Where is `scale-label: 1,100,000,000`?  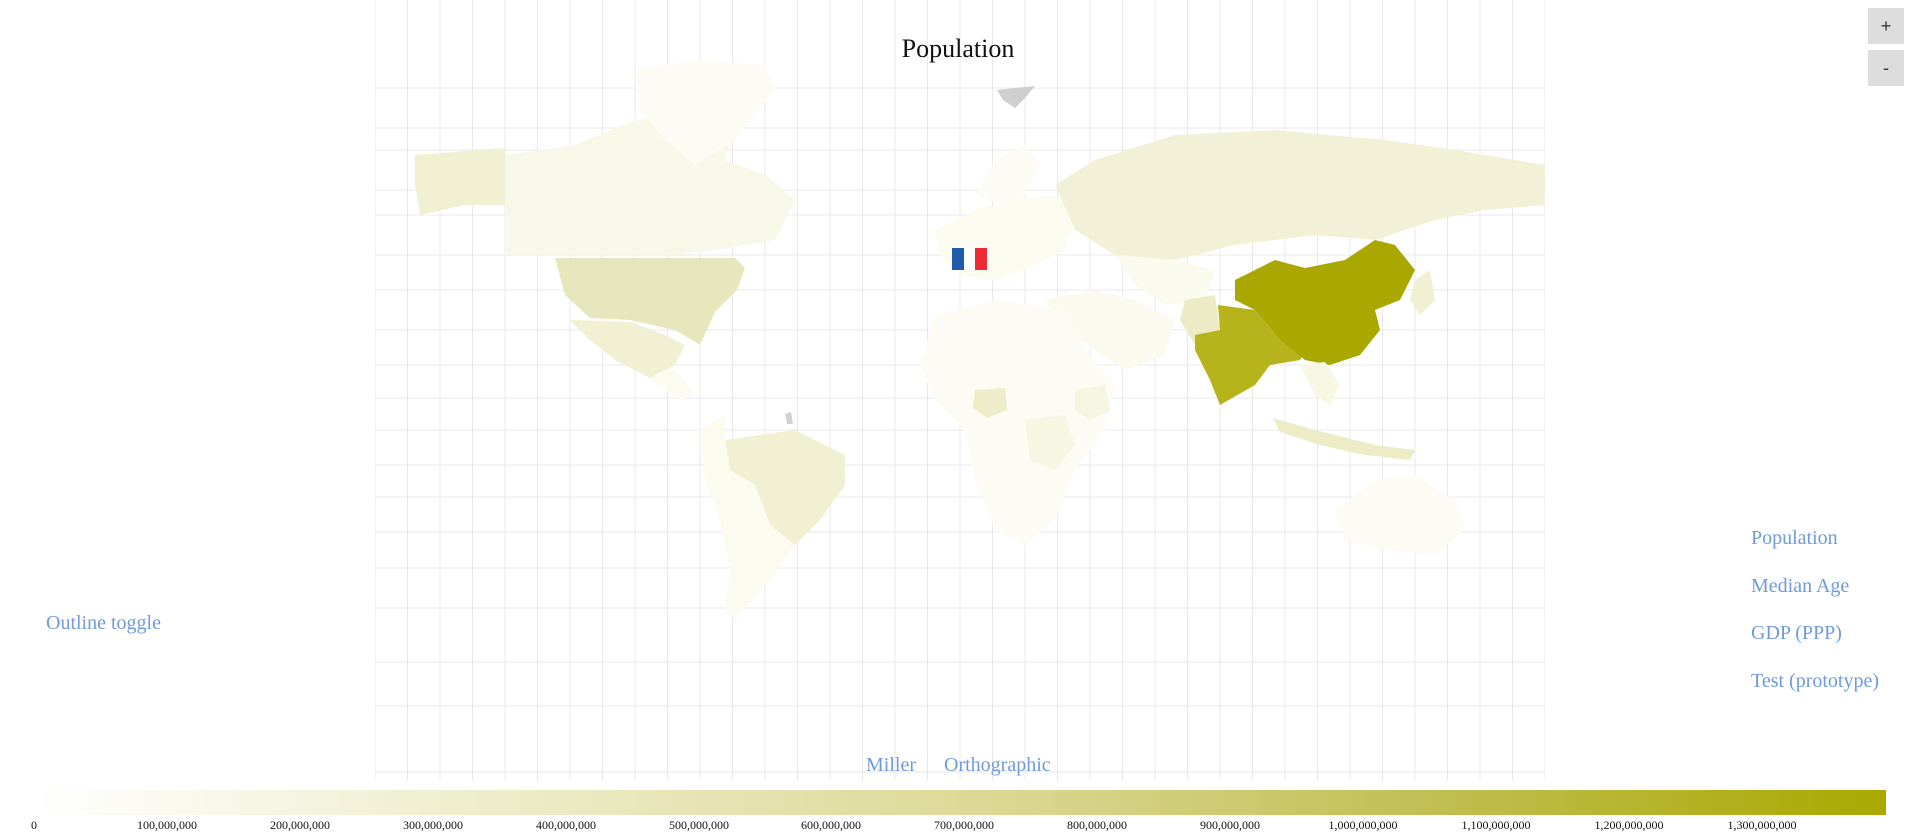 scale-label: 1,100,000,000 is located at coordinates (1496, 825).